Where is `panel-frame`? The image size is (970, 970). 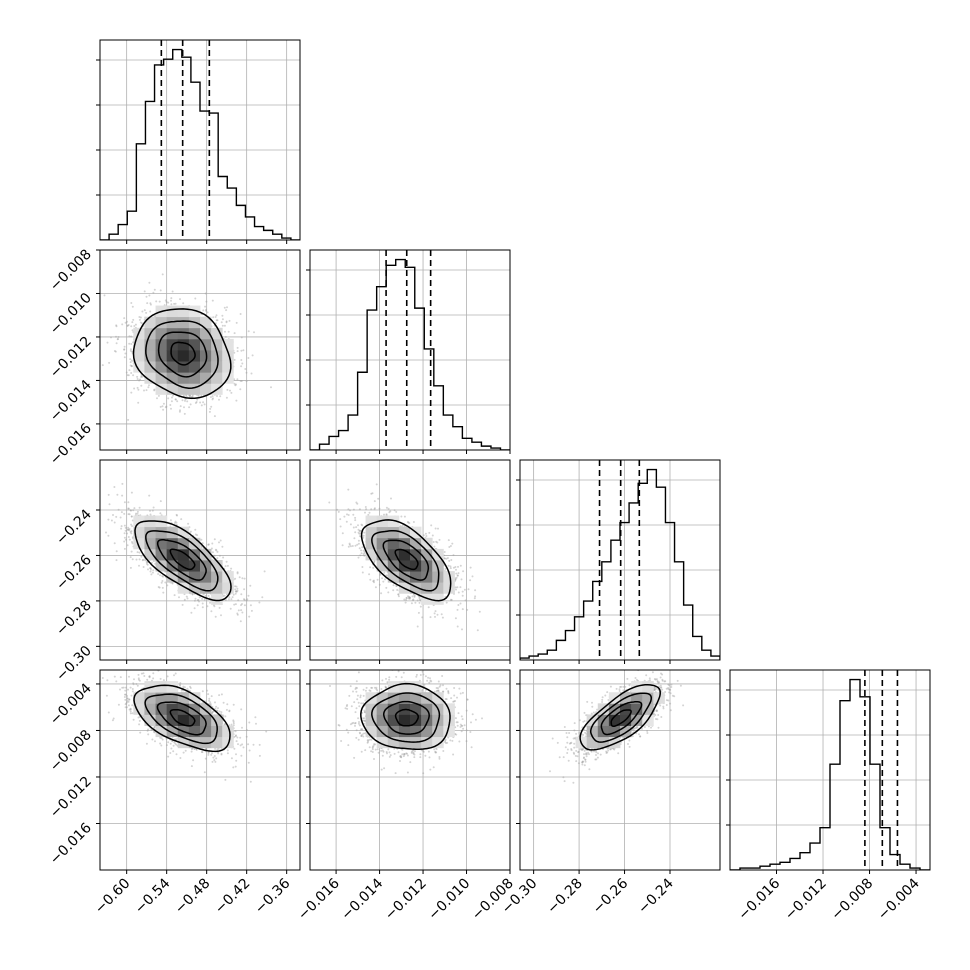
panel-frame is located at coordinates (410, 350).